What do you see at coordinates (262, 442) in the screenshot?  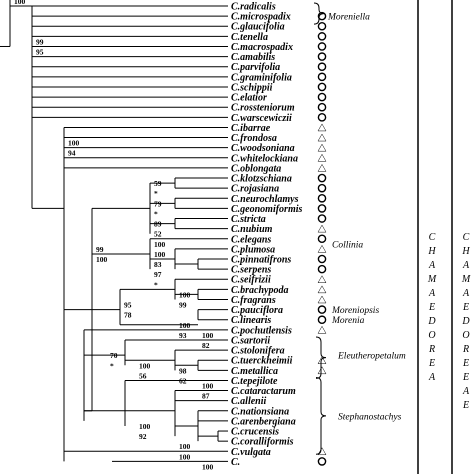 I see `taxon-label: C.coralliformis` at bounding box center [262, 442].